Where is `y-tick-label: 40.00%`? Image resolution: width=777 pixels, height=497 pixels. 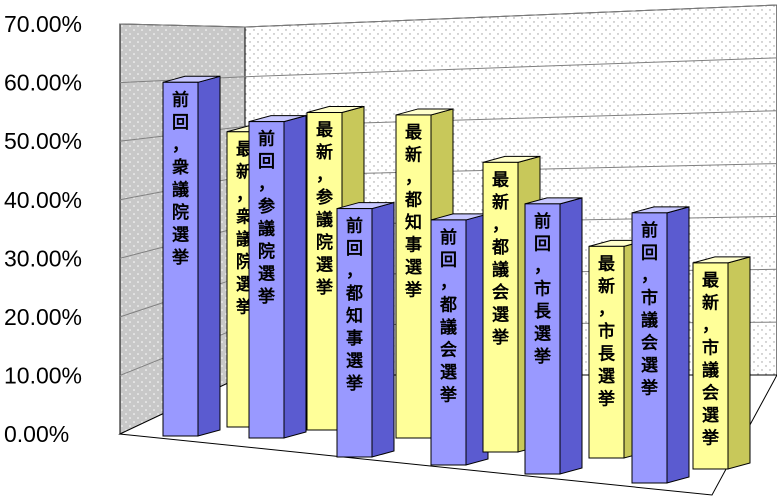
y-tick-label: 40.00% is located at coordinates (43, 200).